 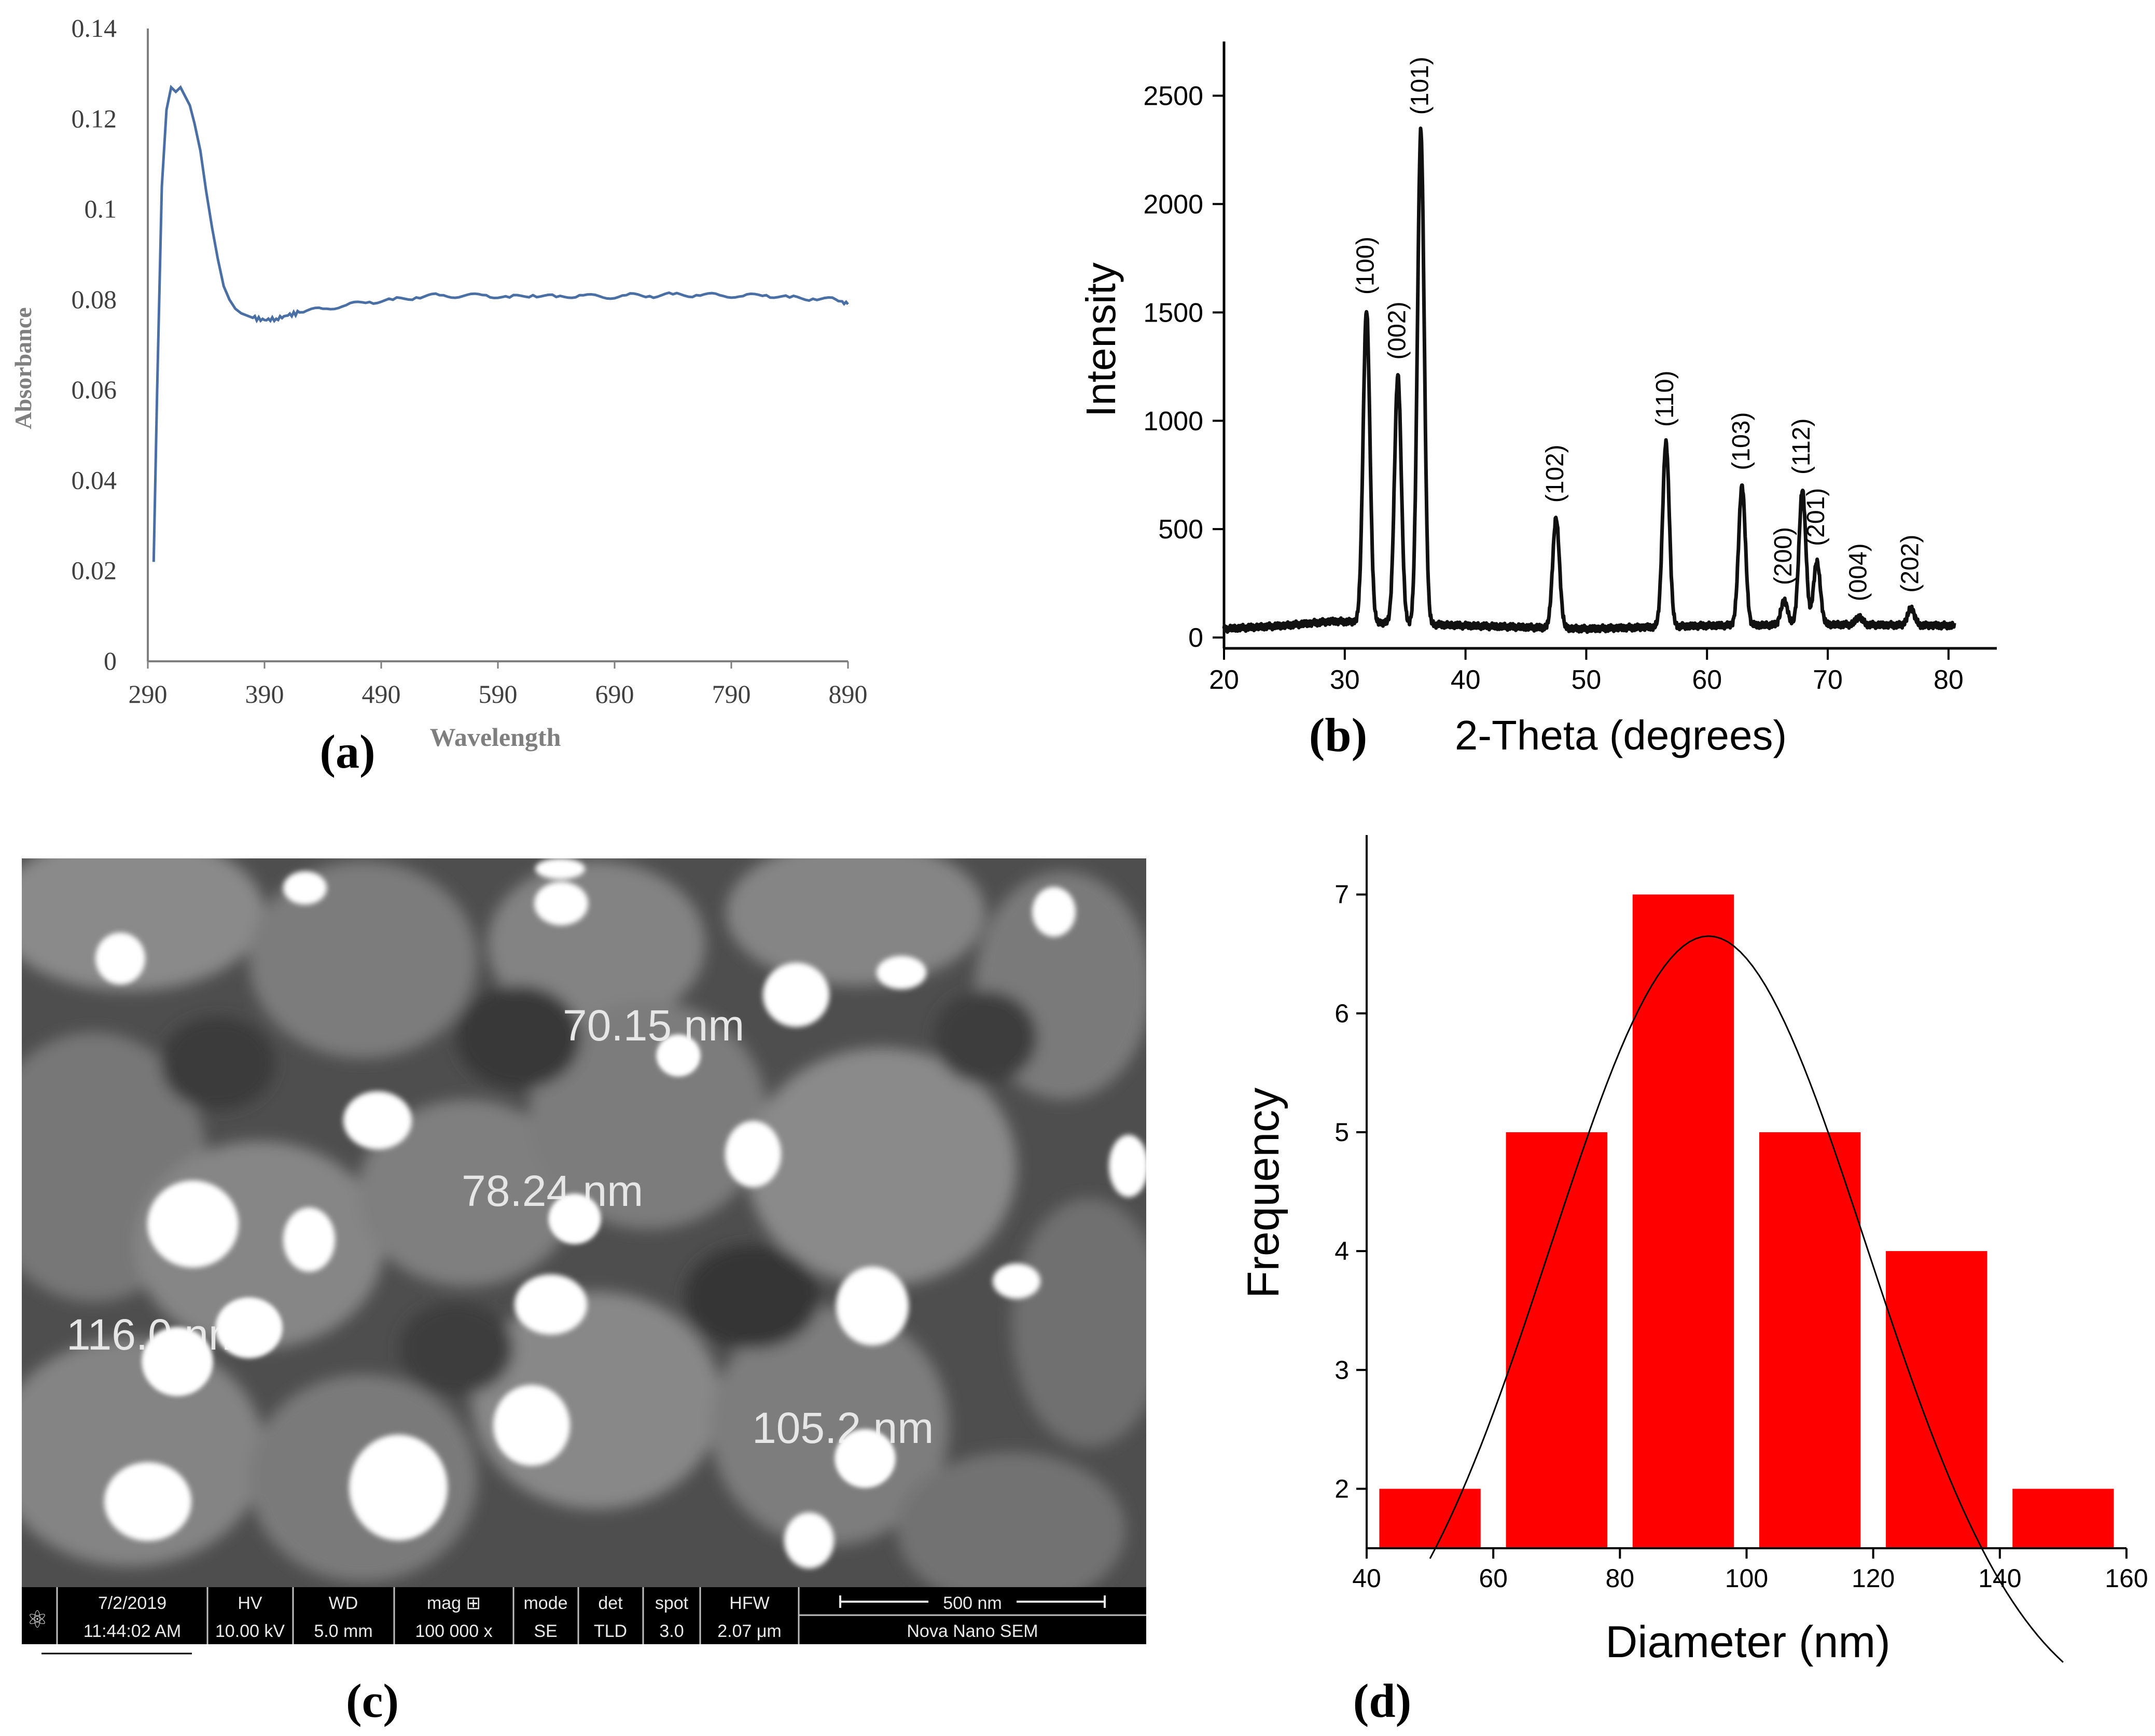 I want to click on a-y-tick-label: 0.12, so click(x=94, y=118).